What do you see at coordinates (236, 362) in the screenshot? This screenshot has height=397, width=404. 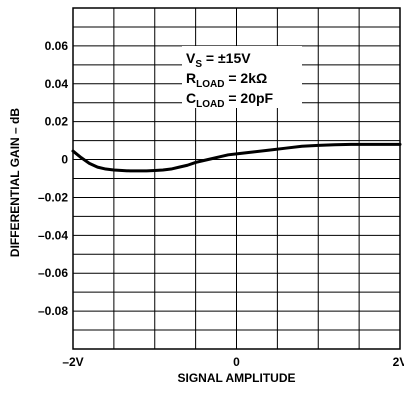 I see `x-tick-label: 0` at bounding box center [236, 362].